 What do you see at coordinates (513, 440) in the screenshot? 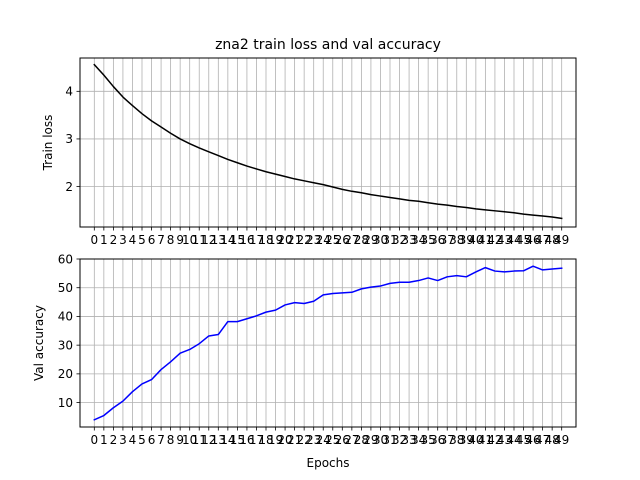
I see `val-accuracy-x-tick-label: 44` at bounding box center [513, 440].